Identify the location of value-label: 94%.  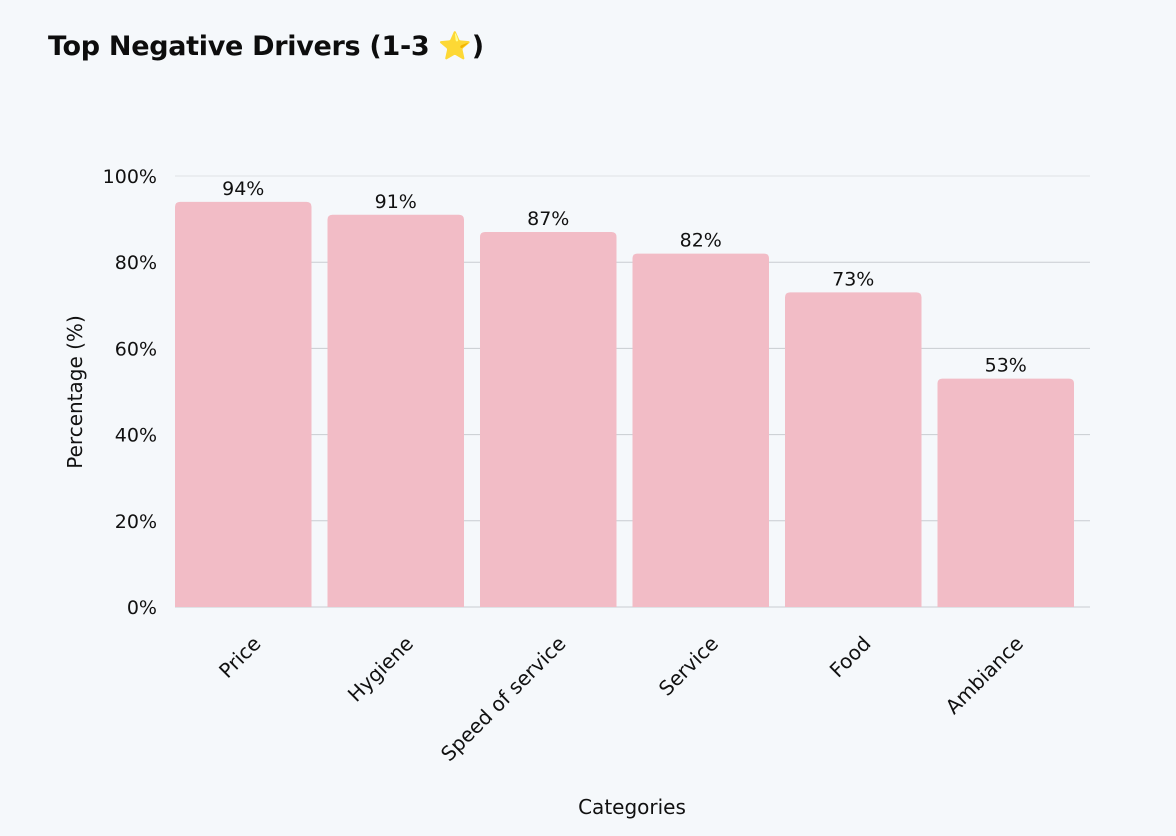
(243, 189).